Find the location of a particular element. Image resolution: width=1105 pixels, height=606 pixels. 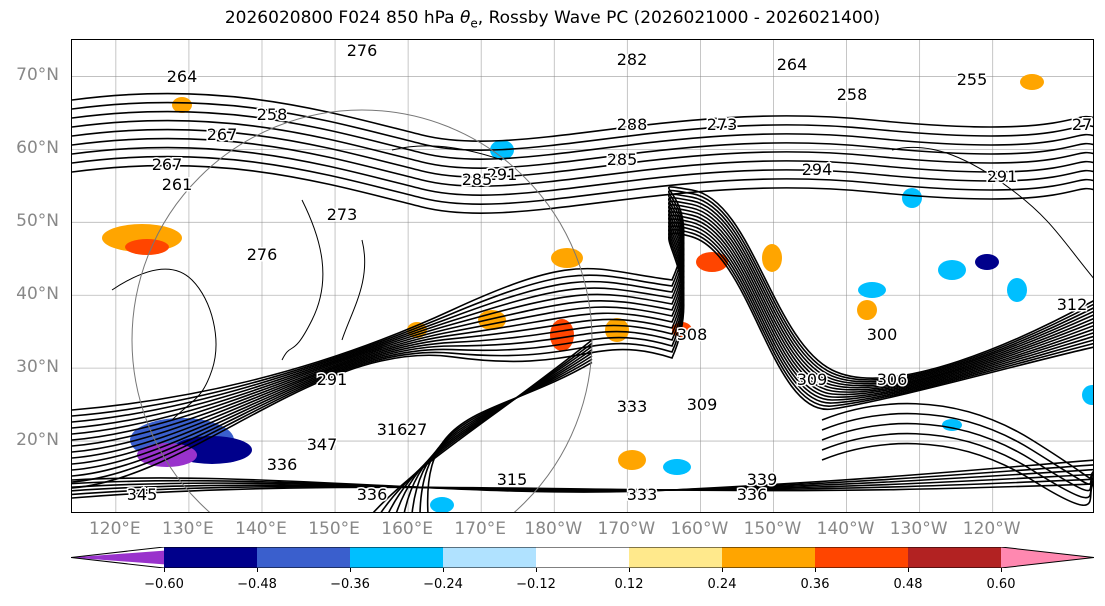

colorbar is located at coordinates (582, 557).